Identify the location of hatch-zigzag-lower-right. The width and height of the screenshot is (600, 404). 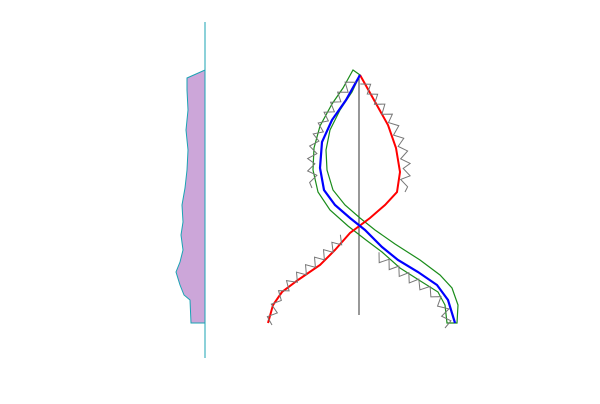
(415, 290).